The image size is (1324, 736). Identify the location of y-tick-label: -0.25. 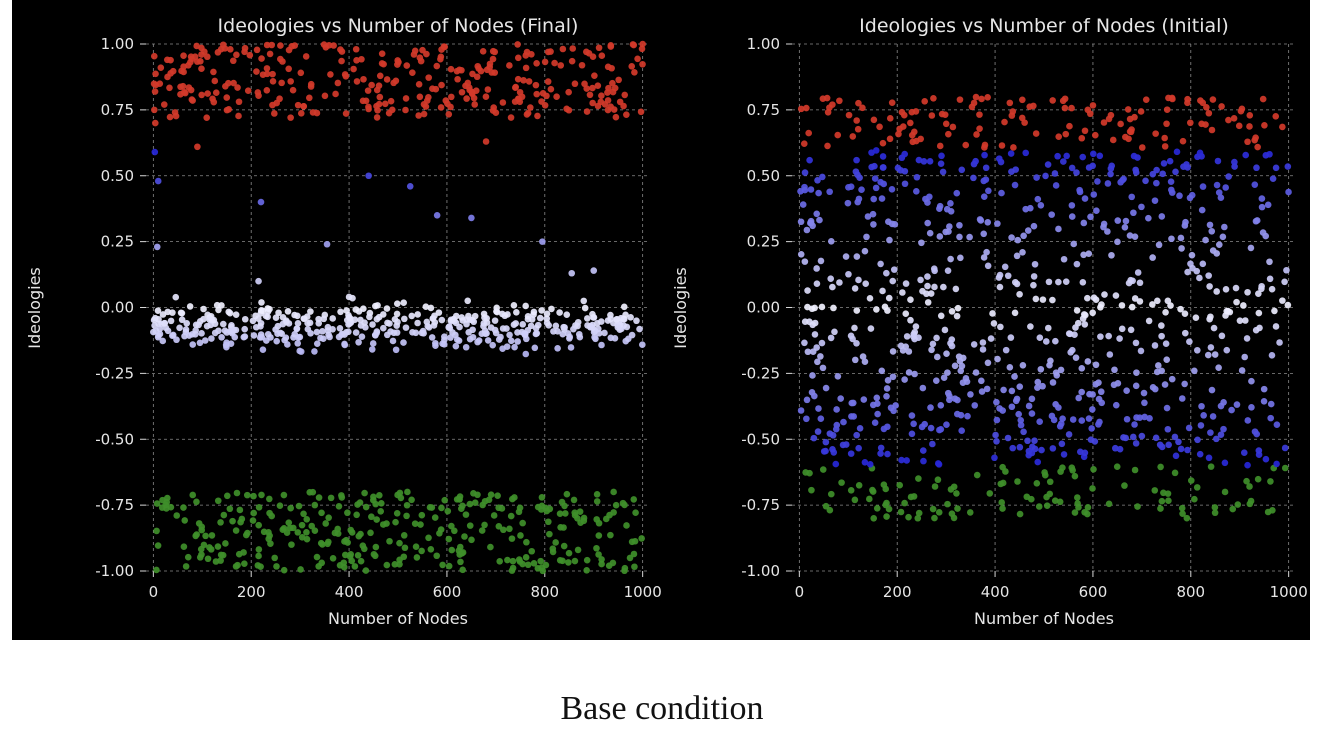
(114, 373).